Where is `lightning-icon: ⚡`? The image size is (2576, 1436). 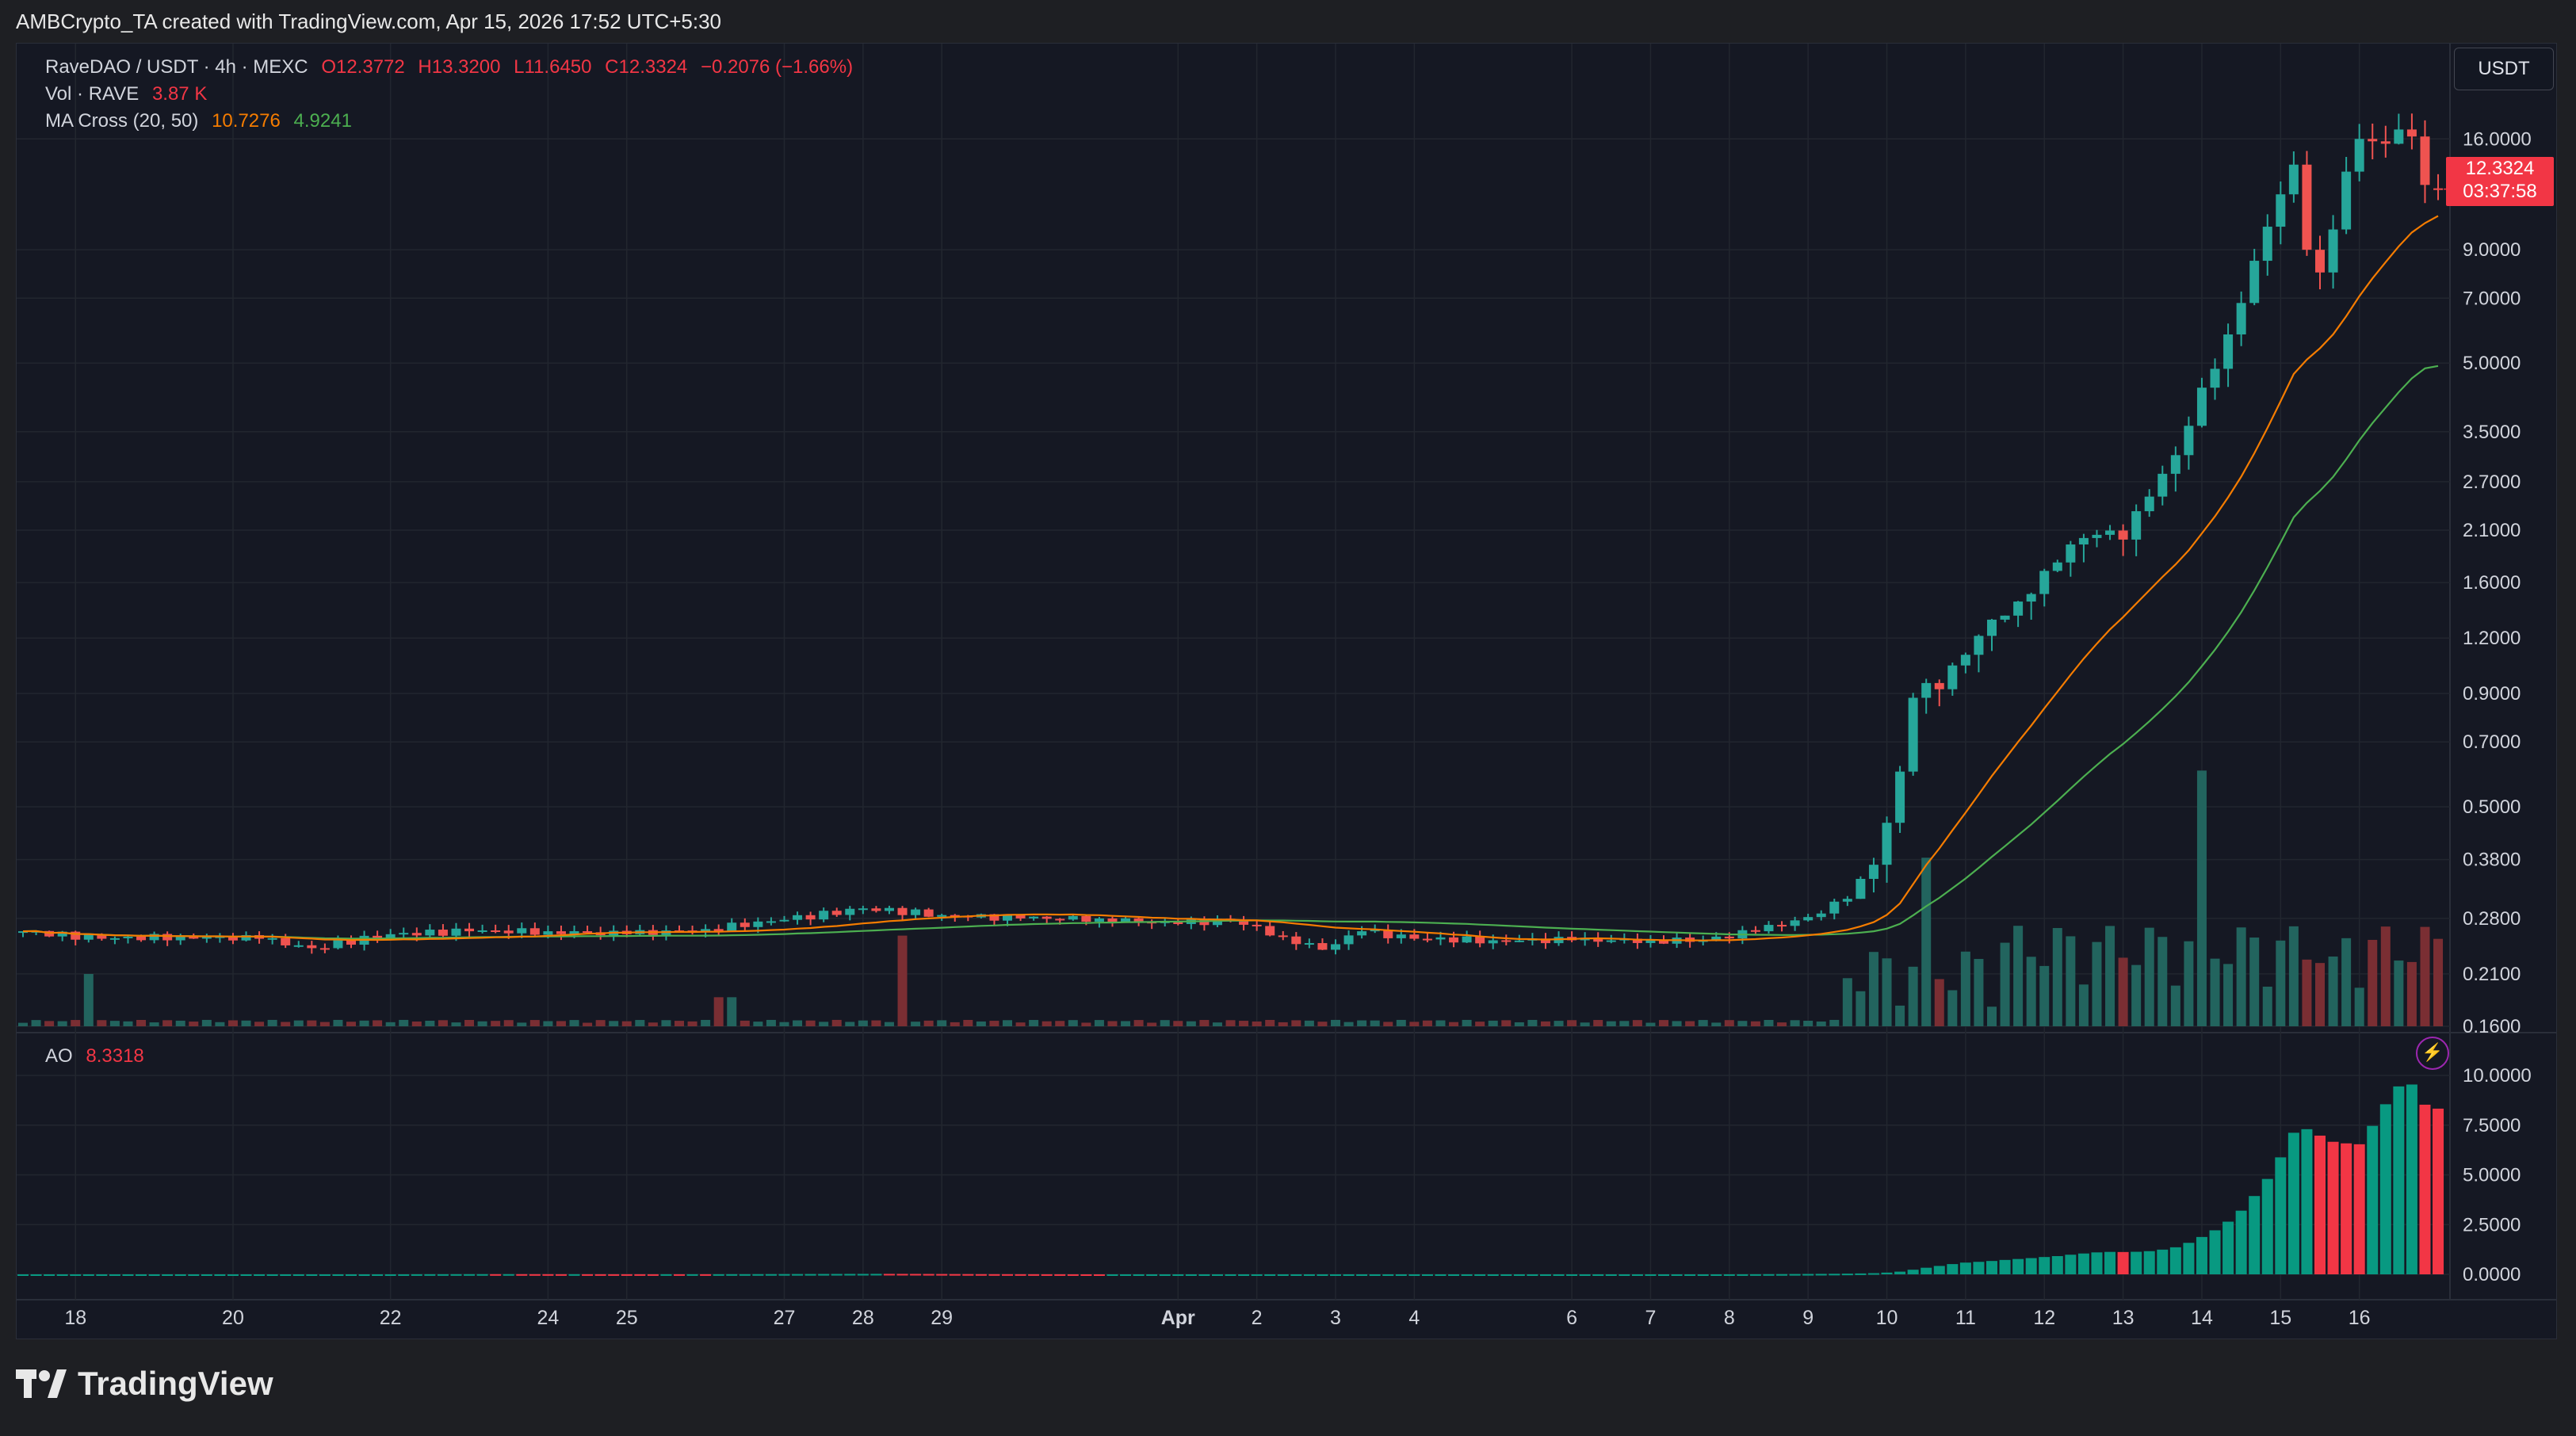 lightning-icon: ⚡ is located at coordinates (2432, 1053).